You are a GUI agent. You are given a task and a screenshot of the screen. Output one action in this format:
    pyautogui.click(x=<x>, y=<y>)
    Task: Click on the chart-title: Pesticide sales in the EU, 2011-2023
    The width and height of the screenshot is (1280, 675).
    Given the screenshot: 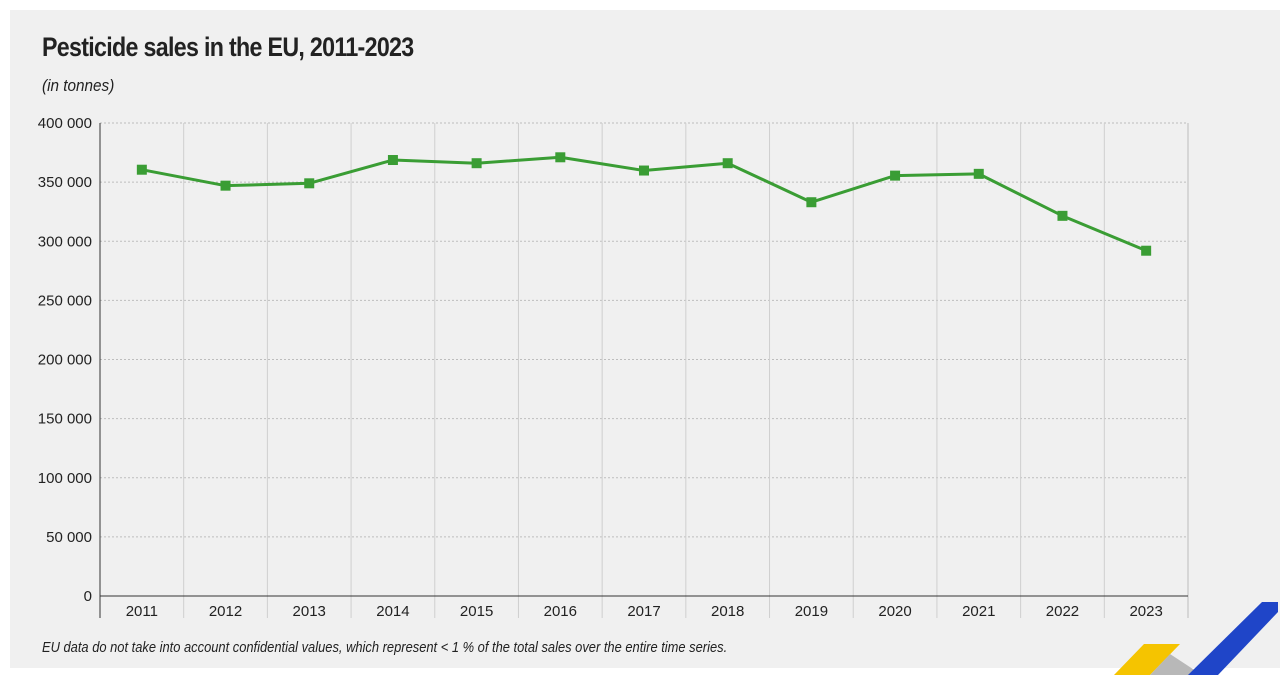 What is the action you would take?
    pyautogui.click(x=228, y=47)
    